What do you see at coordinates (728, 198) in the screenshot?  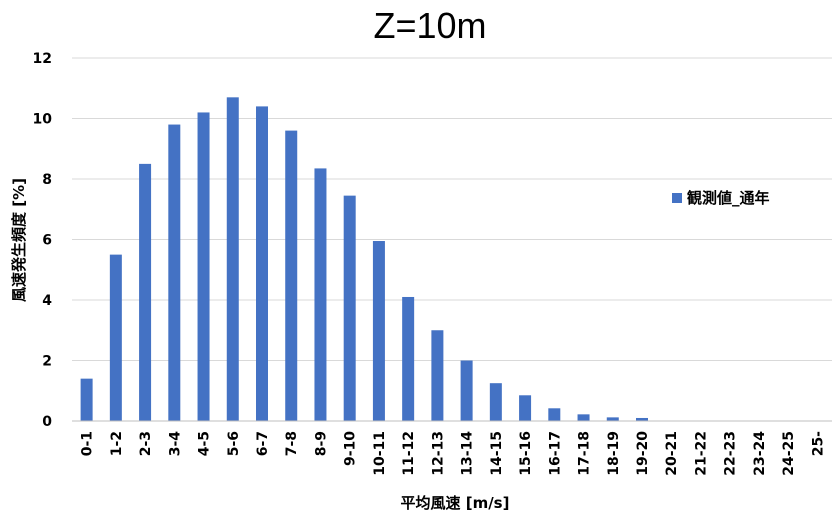 I see `legend-label: 観測値_通年` at bounding box center [728, 198].